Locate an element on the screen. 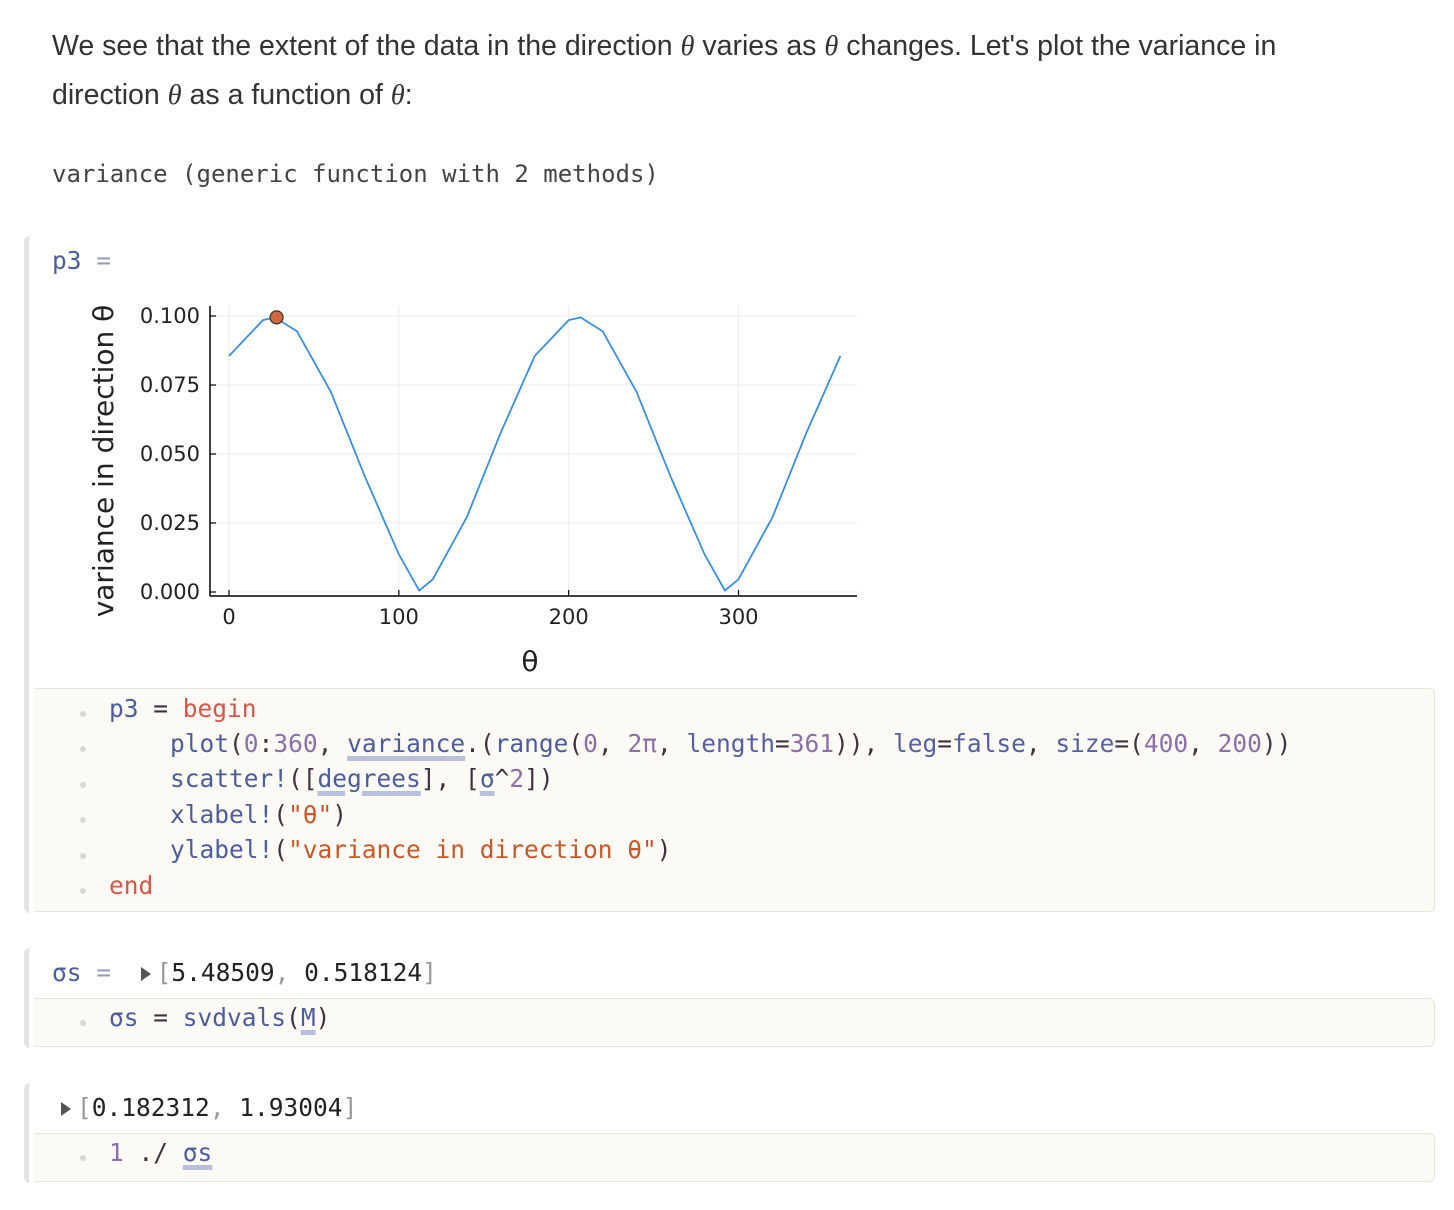 The image size is (1454, 1210). output-variable-name: σs is located at coordinates (67, 972).